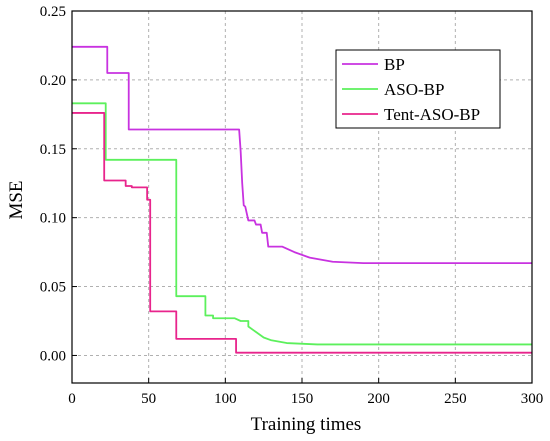 The height and width of the screenshot is (441, 550). I want to click on x-tick-label: 100, so click(225, 399).